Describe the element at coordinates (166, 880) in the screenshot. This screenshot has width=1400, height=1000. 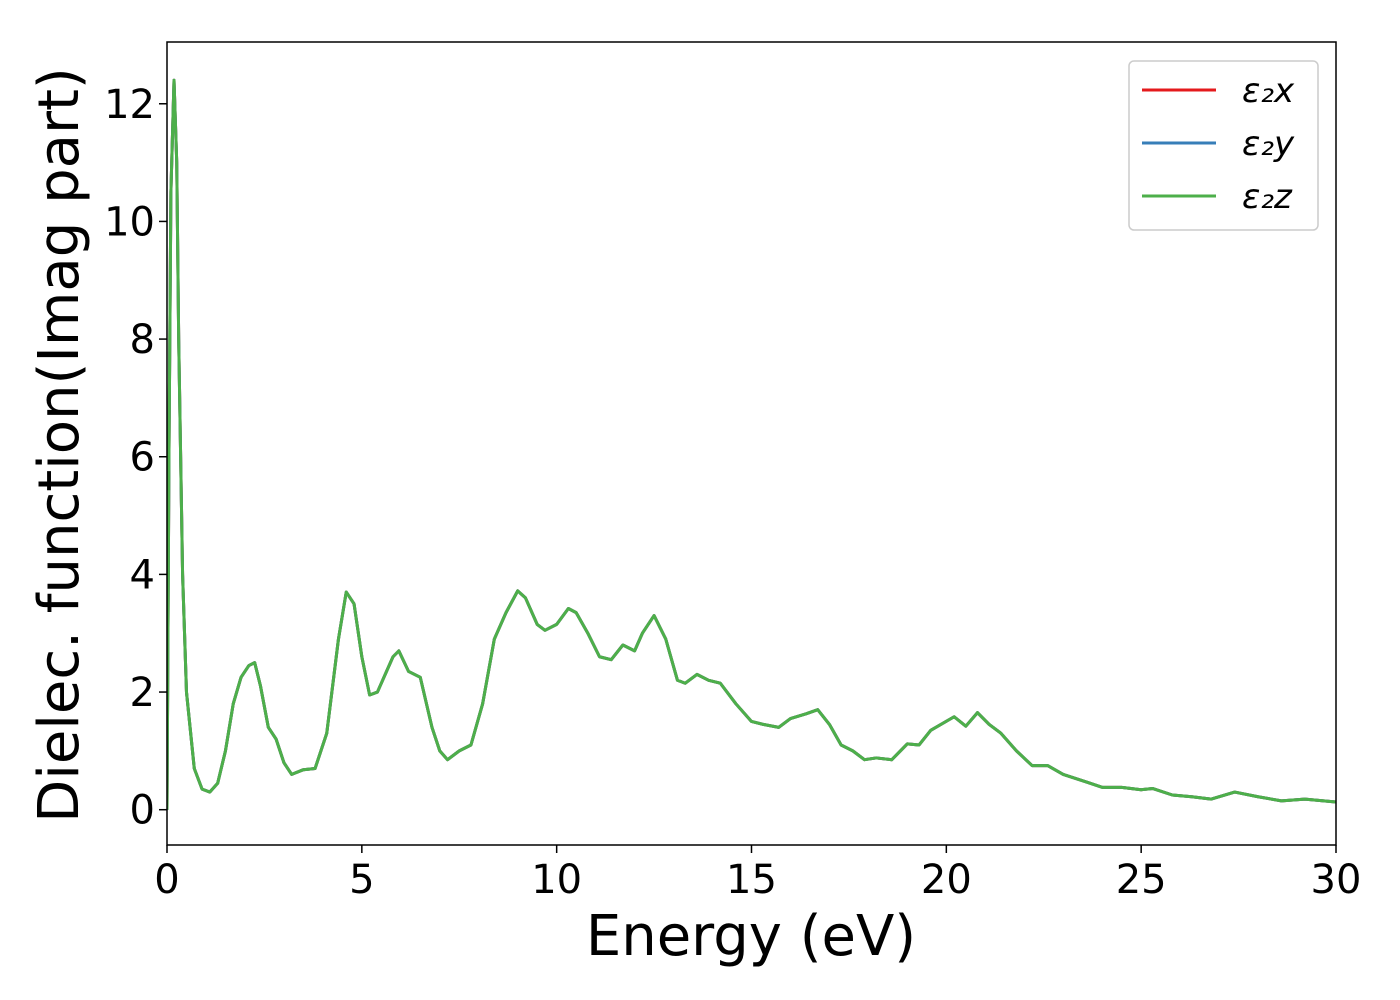
I see `x-tick-label: 0` at that location.